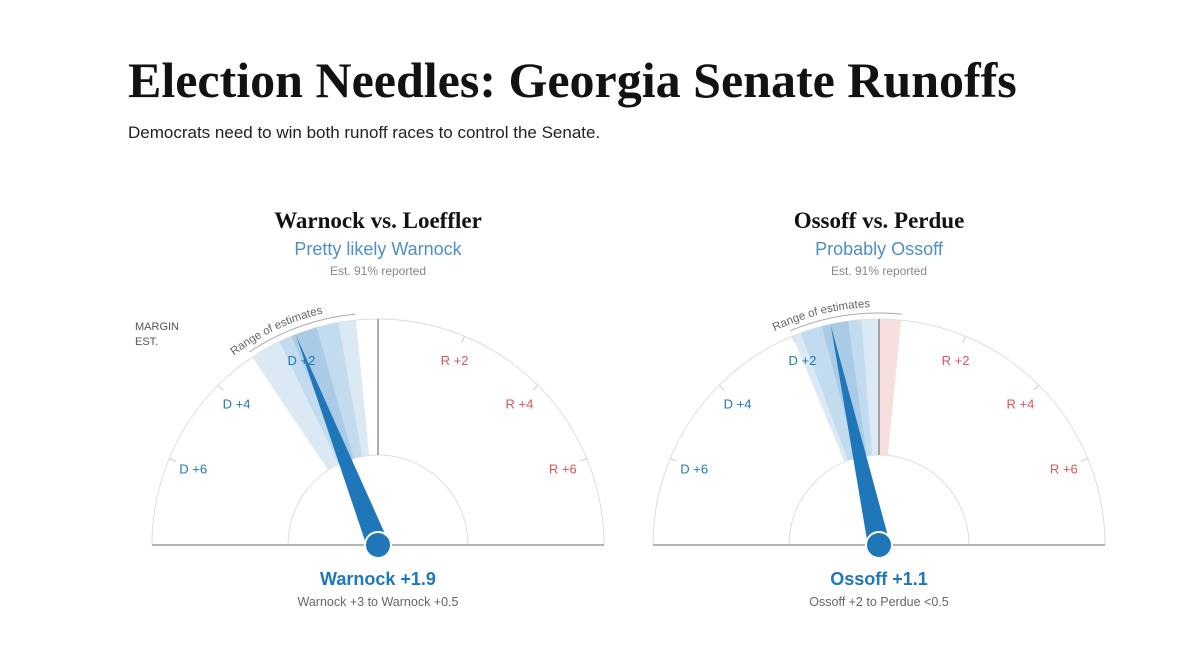 The image size is (1200, 655). Describe the element at coordinates (378, 249) in the screenshot. I see `gauge-subtitle: Pretty likely Warnock` at that location.